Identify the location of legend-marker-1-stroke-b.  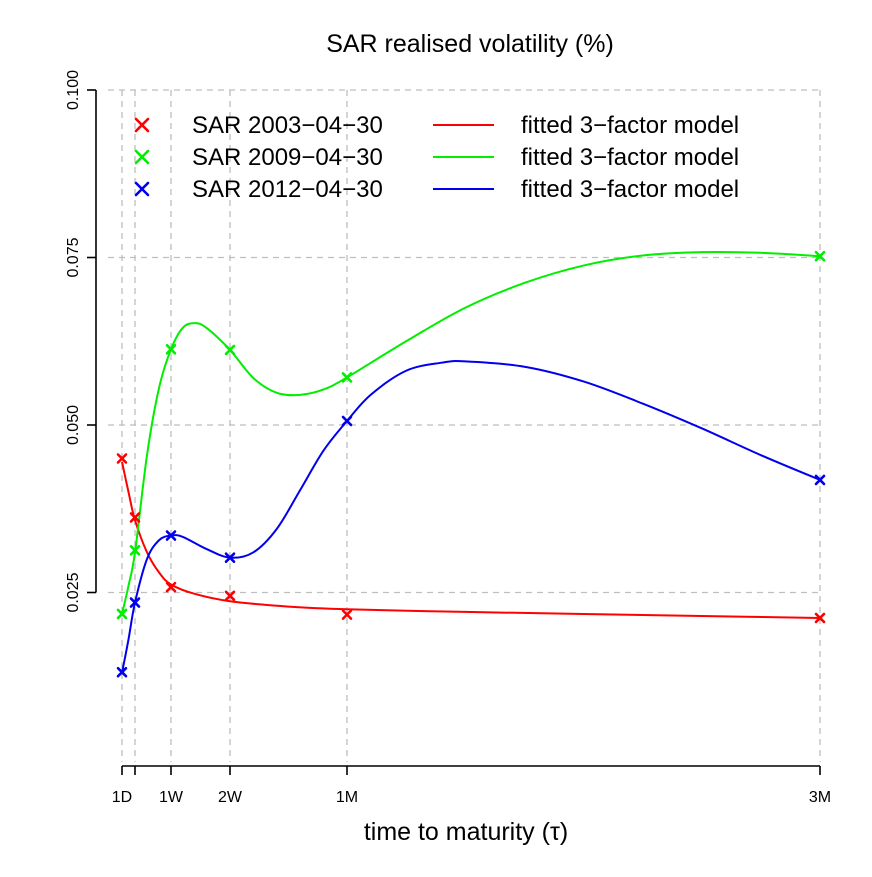
(142, 157).